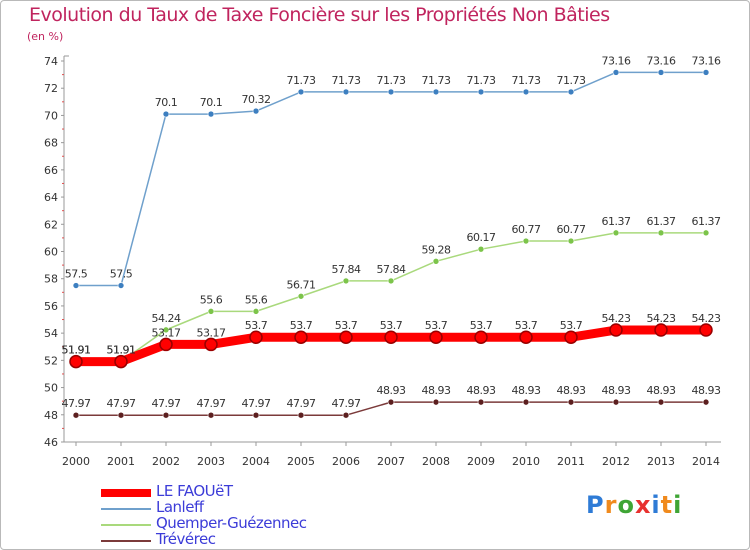 This screenshot has height=550, width=750. I want to click on logo-letter: o, so click(626, 505).